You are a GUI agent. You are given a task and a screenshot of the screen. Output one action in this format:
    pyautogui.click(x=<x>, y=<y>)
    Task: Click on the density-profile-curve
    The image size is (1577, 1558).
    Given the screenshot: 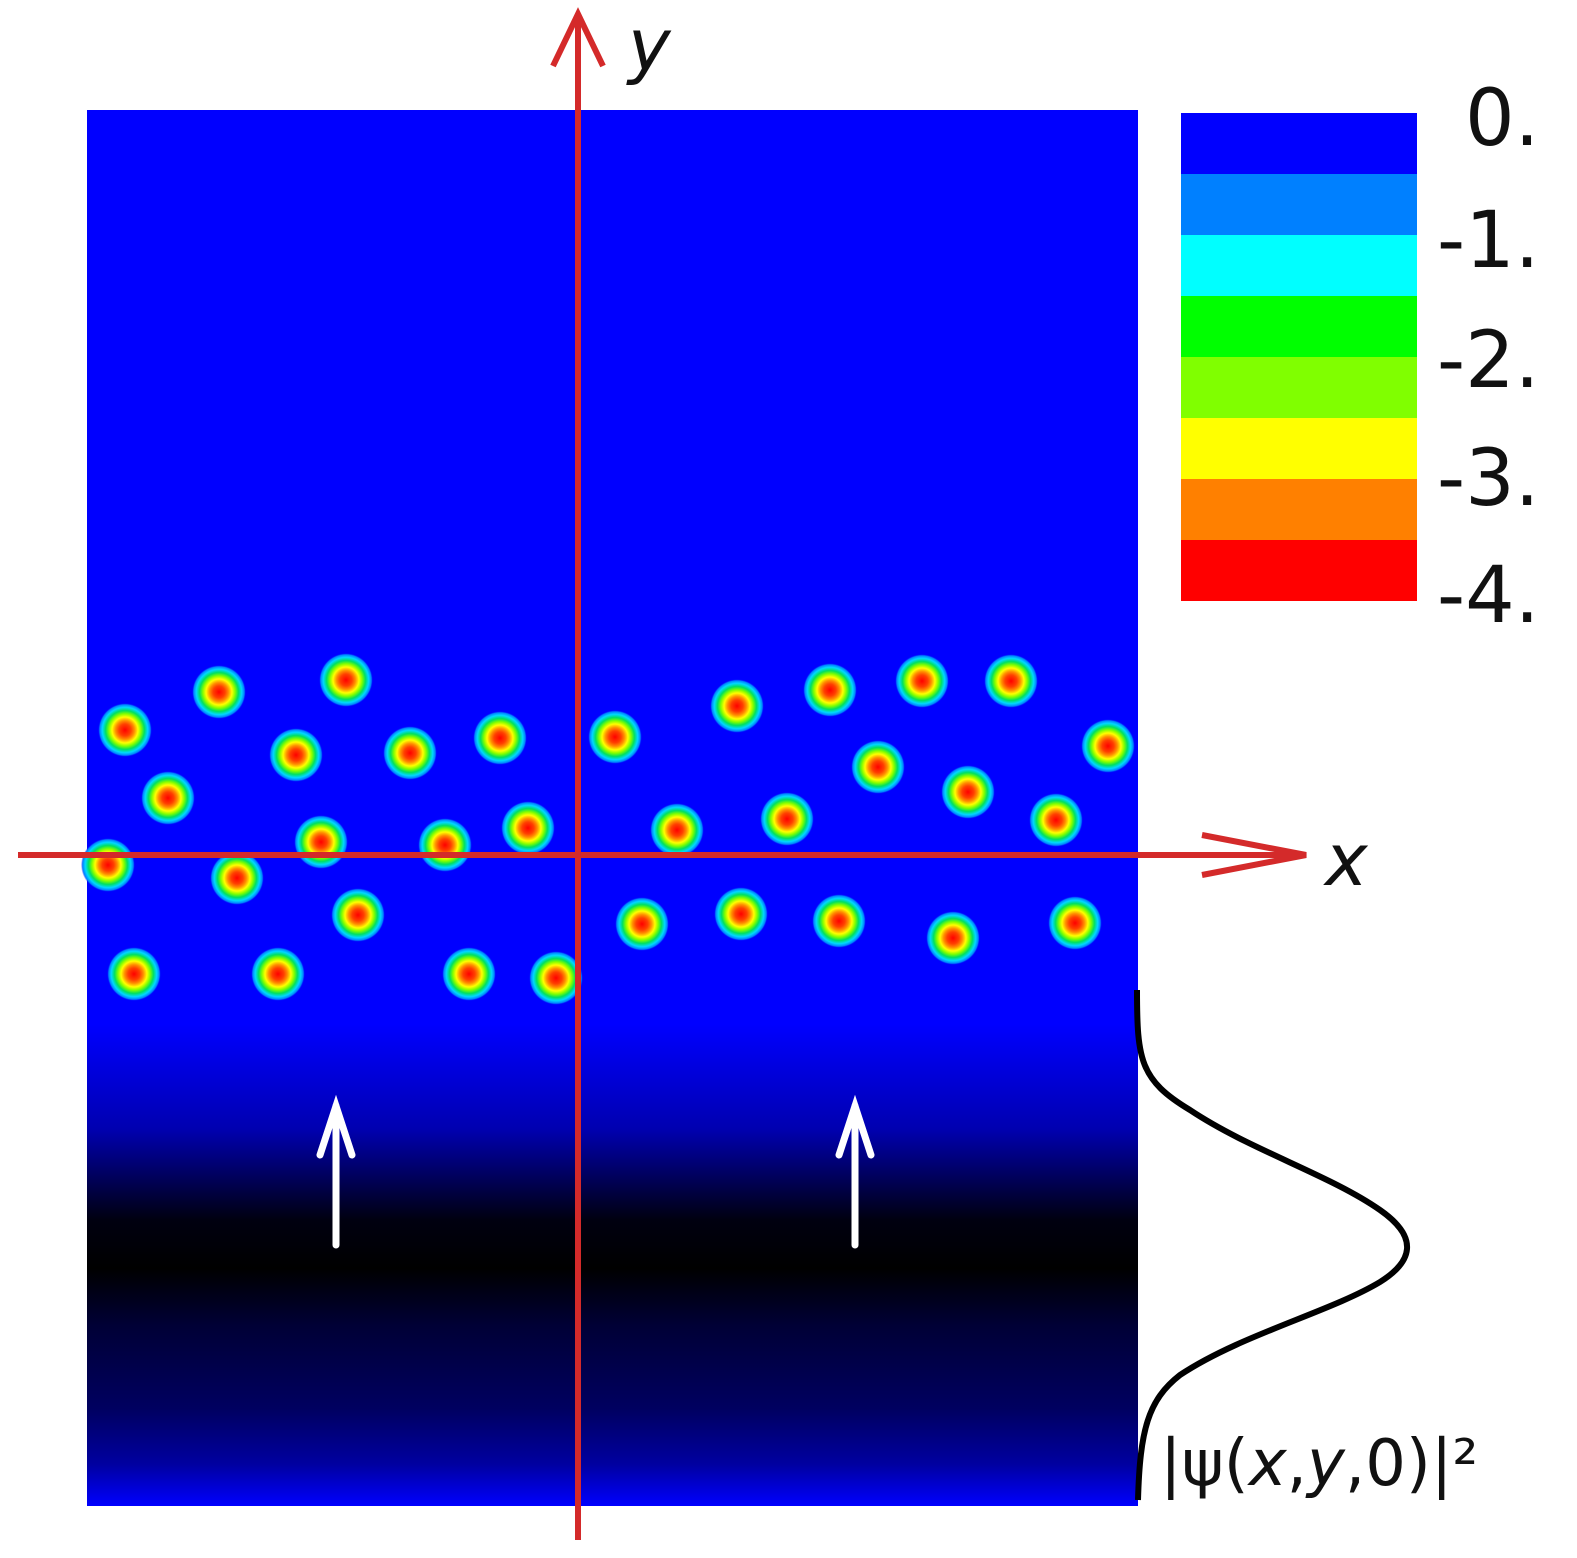 What is the action you would take?
    pyautogui.click(x=1272, y=1245)
    